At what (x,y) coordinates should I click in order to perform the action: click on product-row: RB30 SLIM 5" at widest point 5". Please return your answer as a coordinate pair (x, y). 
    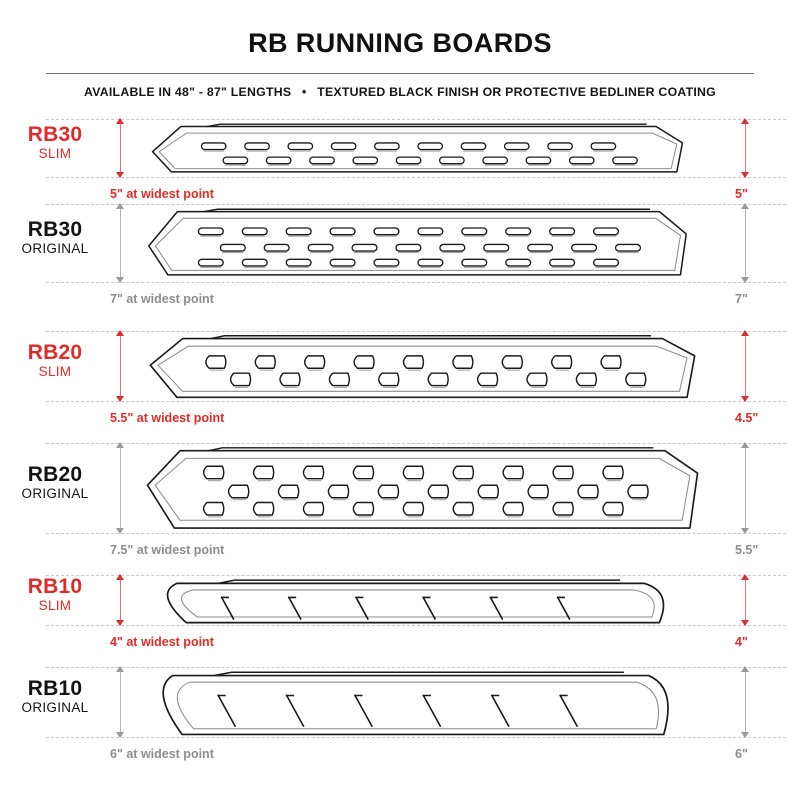
    Looking at the image, I should click on (400, 156).